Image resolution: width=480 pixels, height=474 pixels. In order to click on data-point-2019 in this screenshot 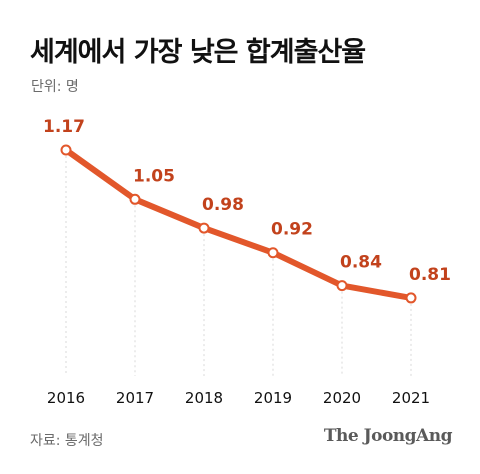, I will do `click(273, 253)`.